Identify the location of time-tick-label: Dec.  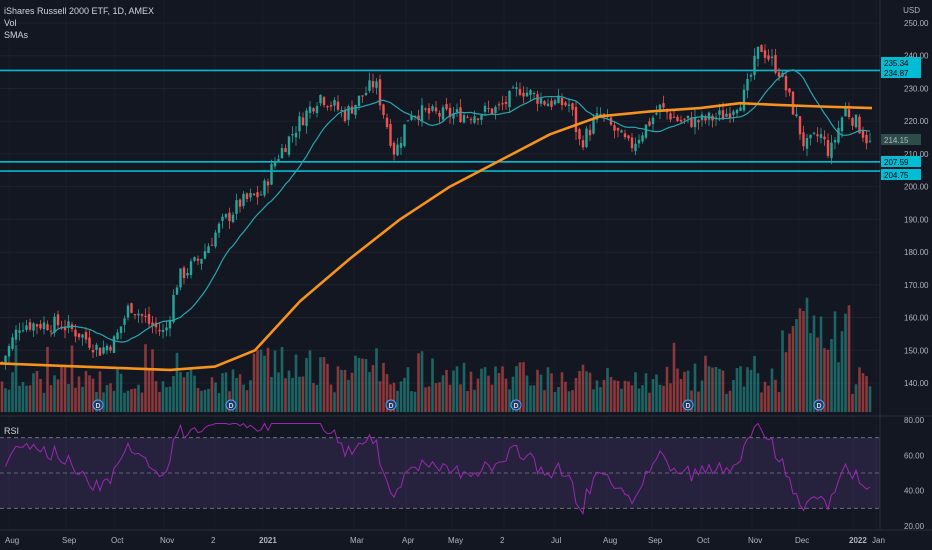
(802, 540).